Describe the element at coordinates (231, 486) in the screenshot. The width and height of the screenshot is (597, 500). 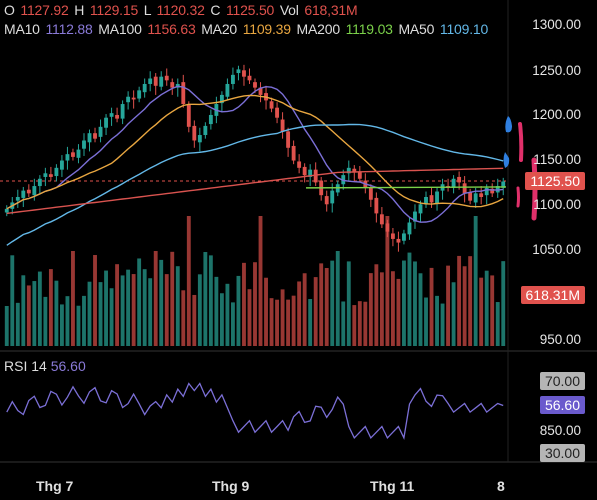
I see `x-tick: Thg 9` at that location.